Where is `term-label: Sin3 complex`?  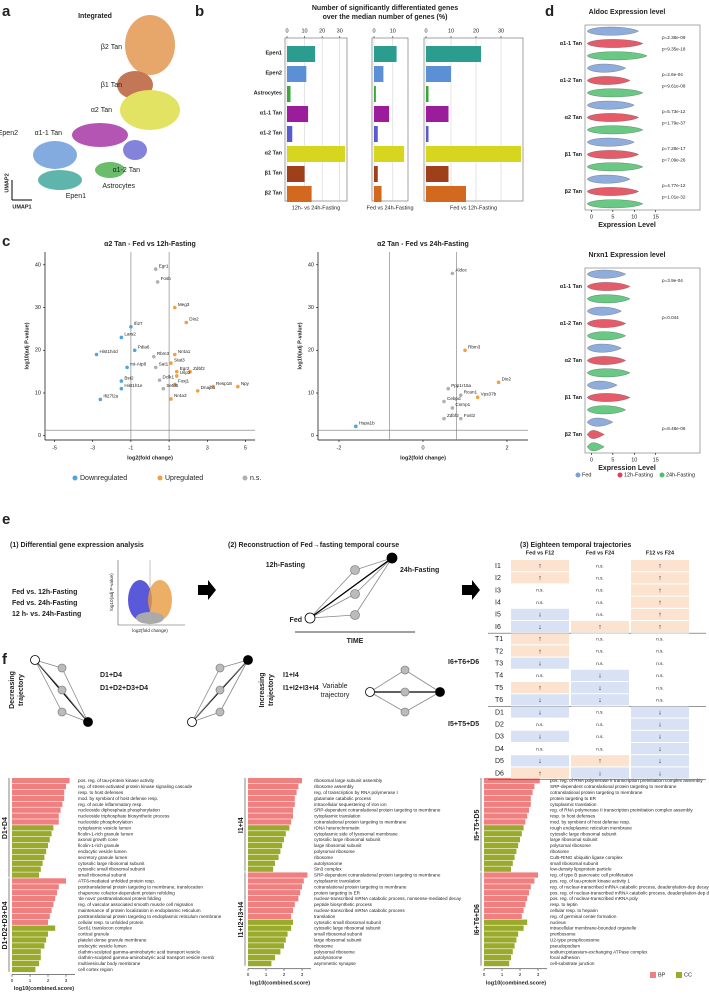
term-label: Sin3 complex is located at coordinates (328, 869).